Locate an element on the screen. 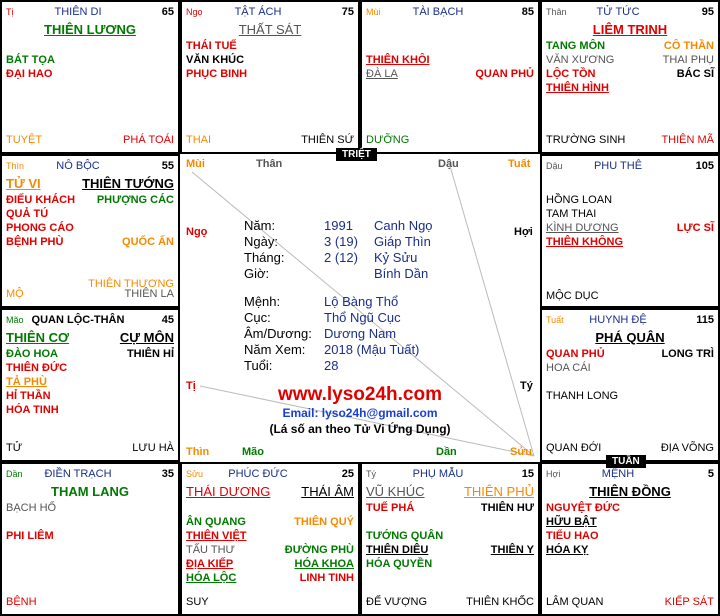 This screenshot has width=720, height=616. main-star: THAM LANG is located at coordinates (90, 491).